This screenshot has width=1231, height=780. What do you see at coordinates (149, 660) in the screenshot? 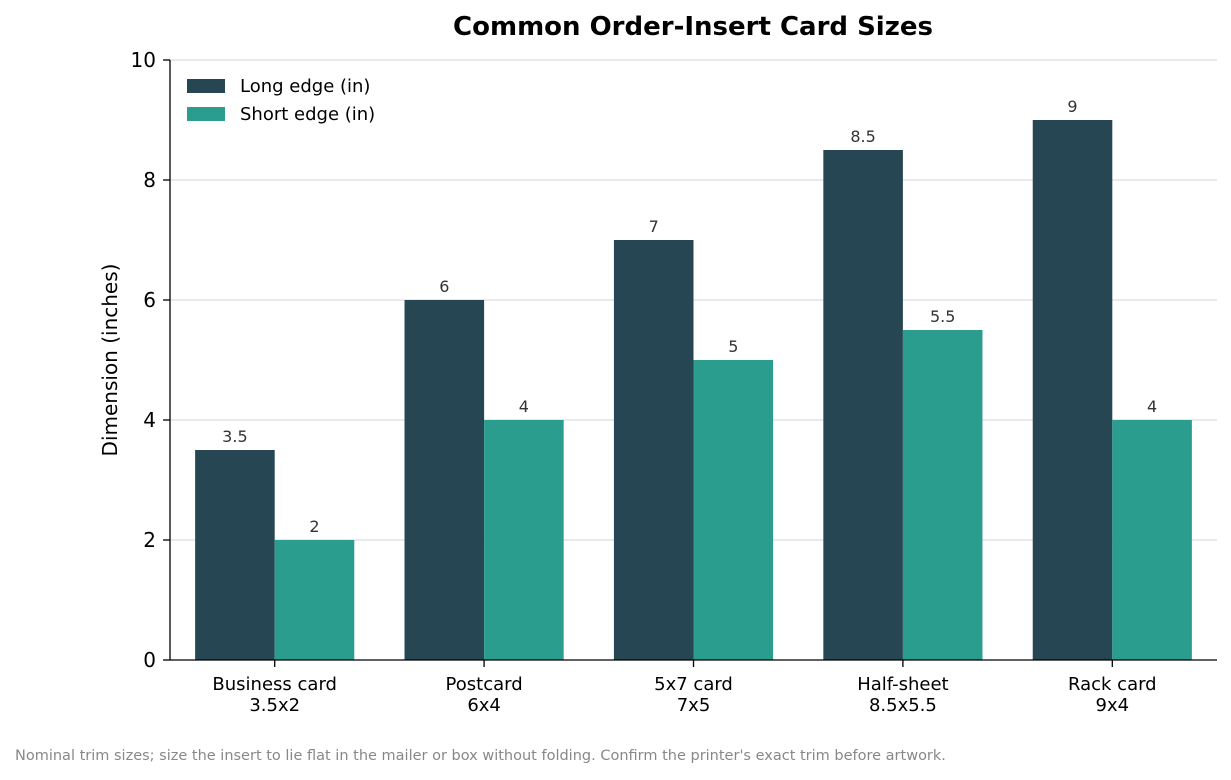
I see `y-tick-label: 0` at bounding box center [149, 660].